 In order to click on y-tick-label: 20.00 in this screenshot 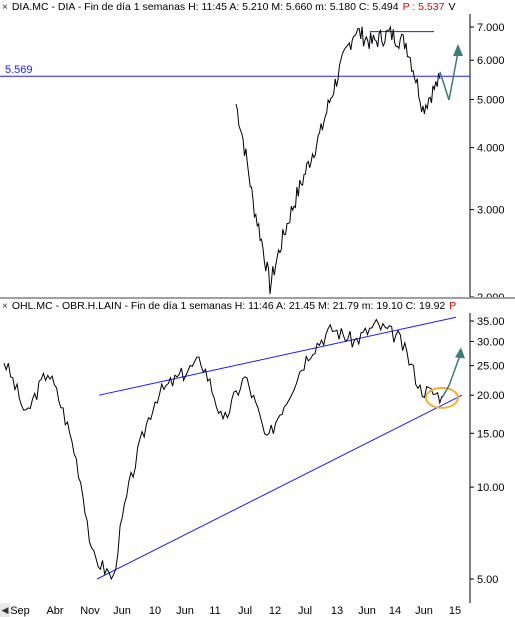, I will do `click(491, 396)`.